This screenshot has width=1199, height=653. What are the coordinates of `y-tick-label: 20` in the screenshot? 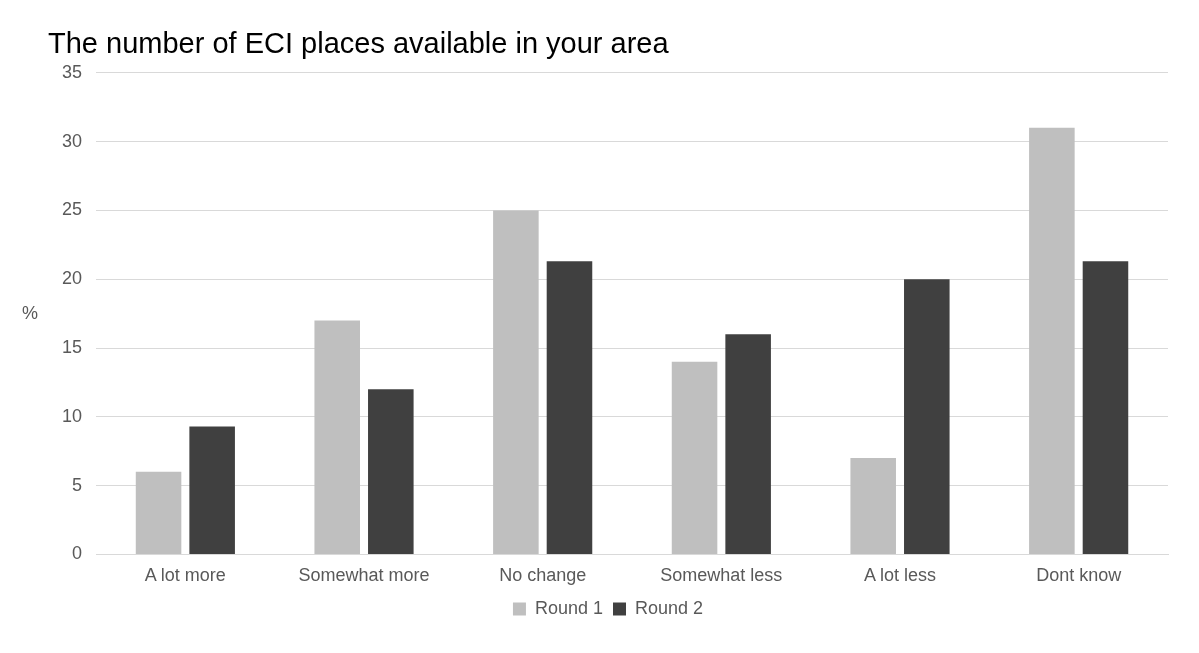 It's located at (72, 278).